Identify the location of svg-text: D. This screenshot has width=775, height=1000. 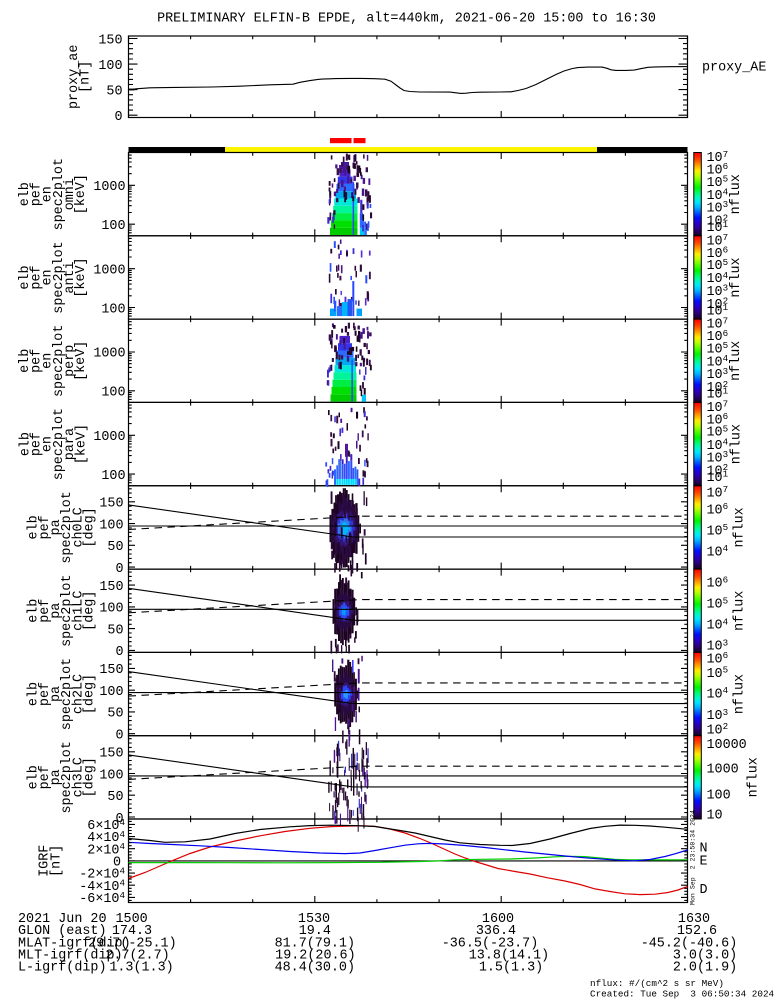
(703, 890).